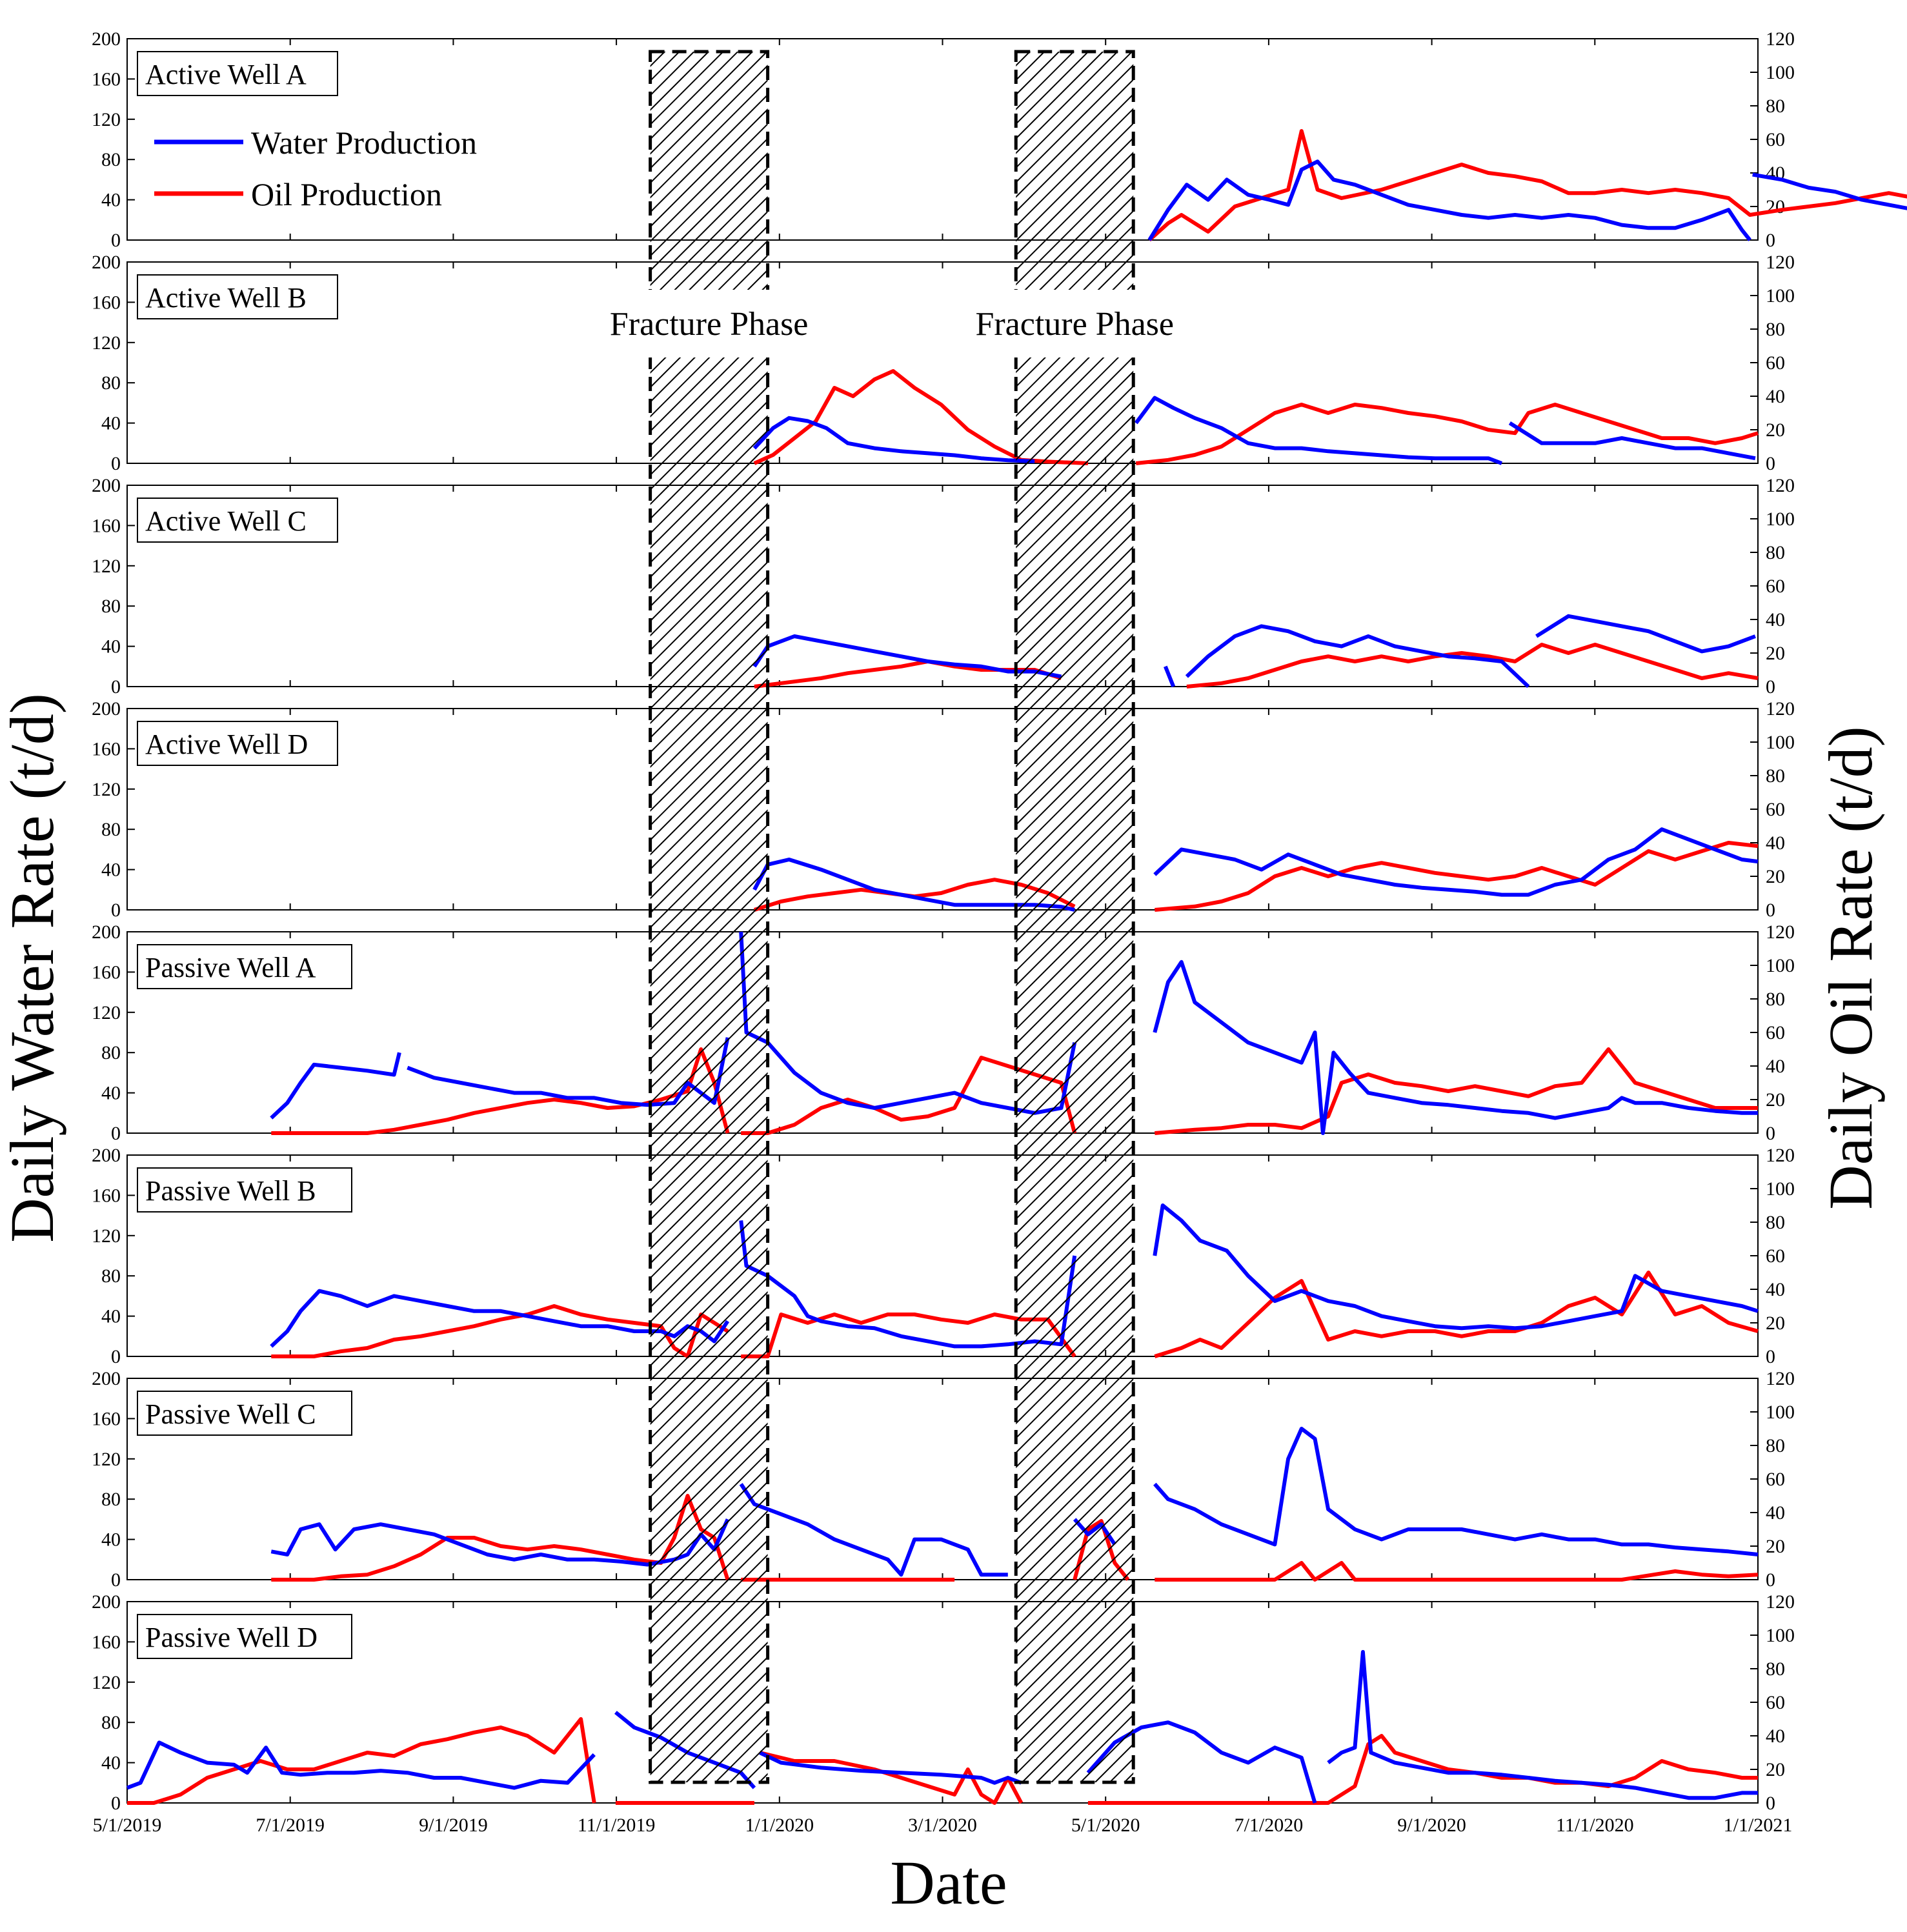 The height and width of the screenshot is (1932, 1907). What do you see at coordinates (364, 143) in the screenshot?
I see `legend-label: Water Production` at bounding box center [364, 143].